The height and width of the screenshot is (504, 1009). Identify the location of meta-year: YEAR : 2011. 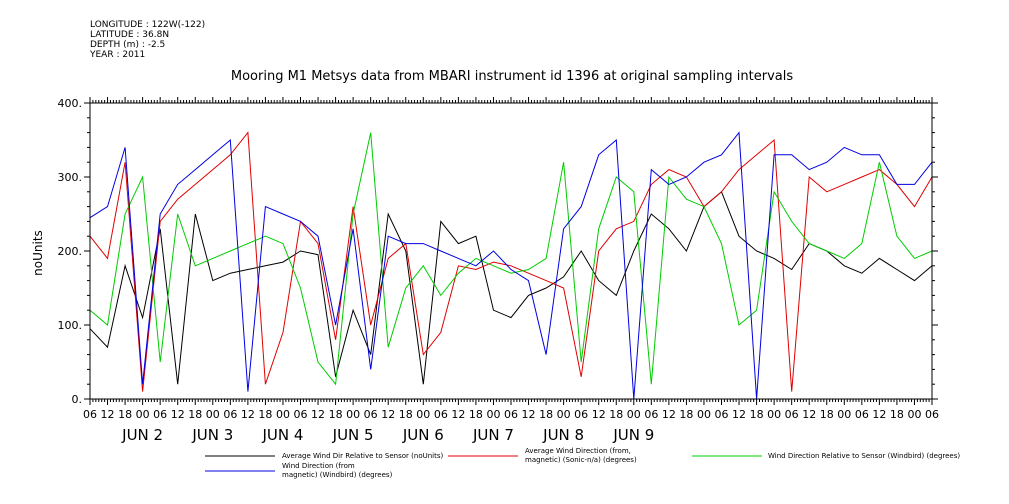
(118, 55).